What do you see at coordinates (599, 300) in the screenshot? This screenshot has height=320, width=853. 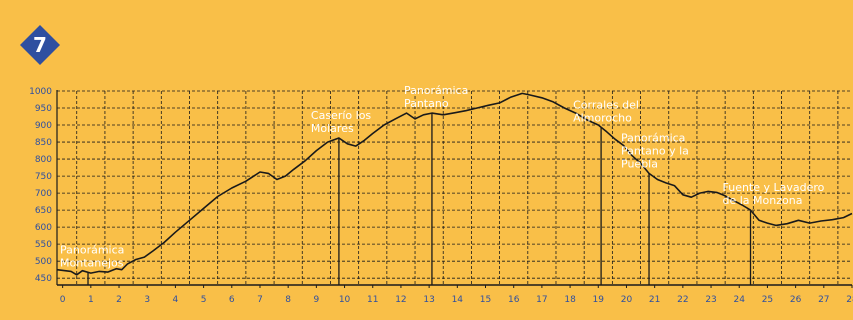 I see `x-tick-label: 19` at bounding box center [599, 300].